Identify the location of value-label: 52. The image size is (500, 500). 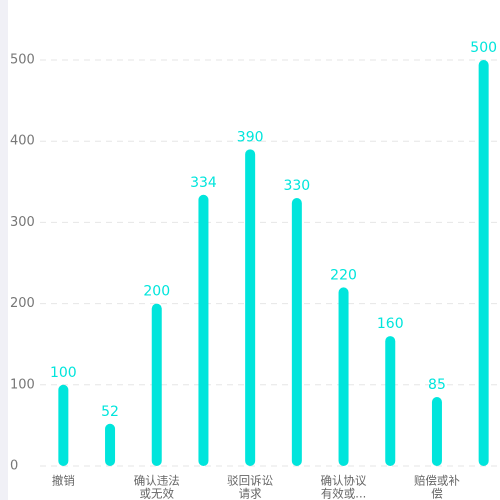
(110, 412).